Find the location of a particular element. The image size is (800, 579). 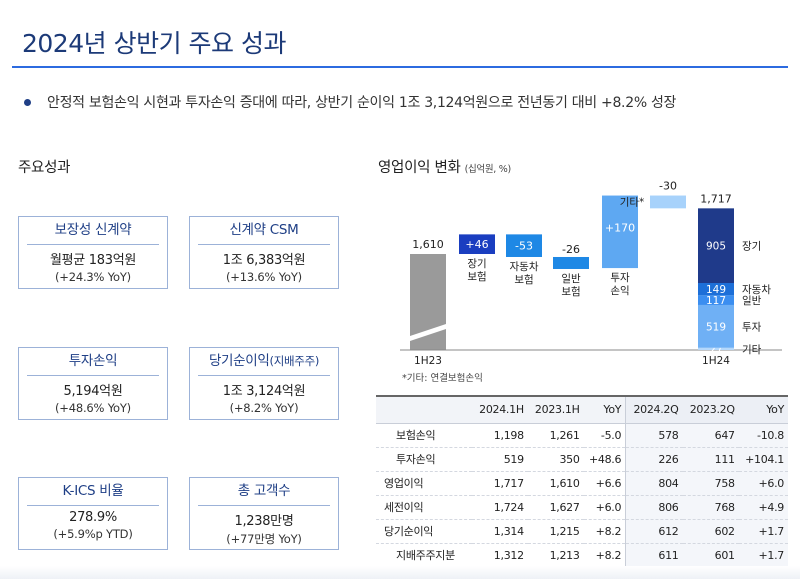

card-kics-ratio: K-ICS 비율 278.9% (+5.9%p YTD) is located at coordinates (93, 513).